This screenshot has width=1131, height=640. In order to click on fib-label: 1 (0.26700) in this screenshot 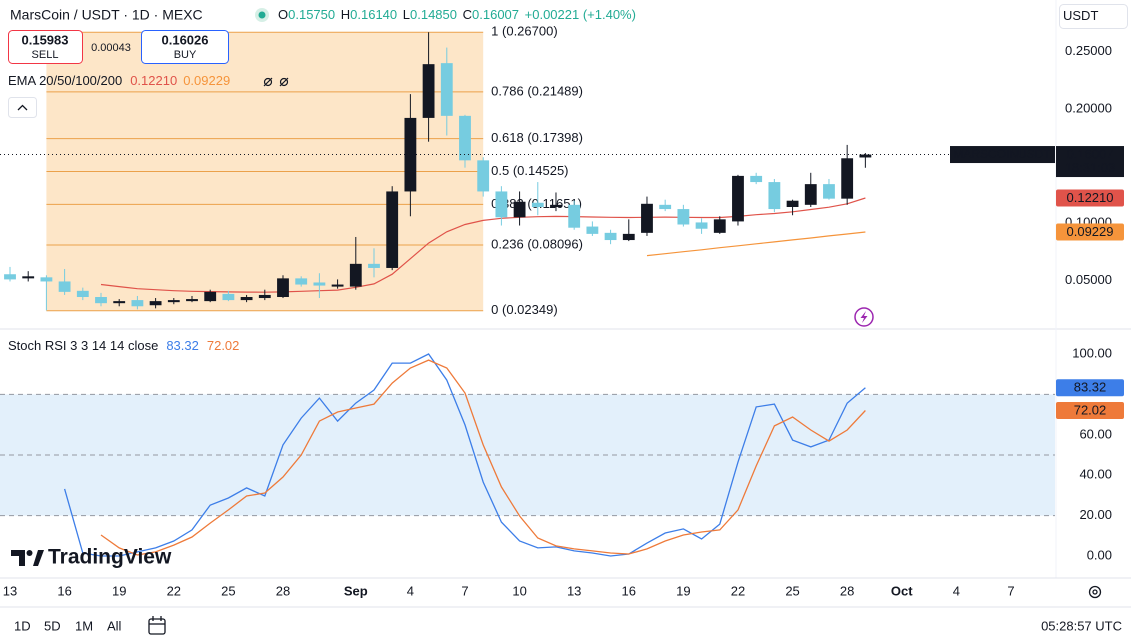, I will do `click(524, 31)`.